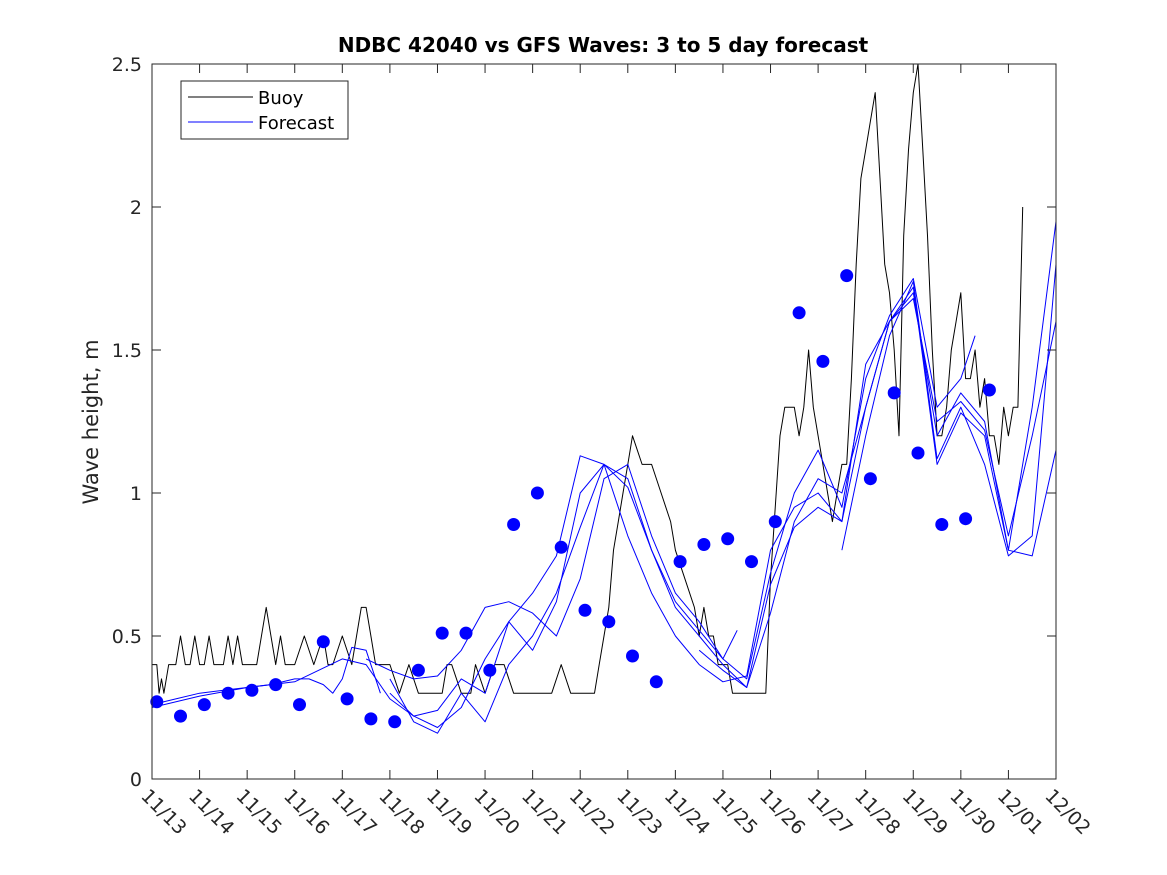 This screenshot has width=1167, height=875. I want to click on y-tick-label: 2, so click(136, 208).